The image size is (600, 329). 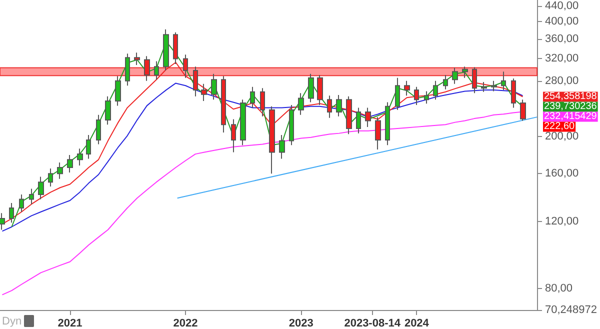 What do you see at coordinates (301, 323) in the screenshot?
I see `x-tick-label: 2023` at bounding box center [301, 323].